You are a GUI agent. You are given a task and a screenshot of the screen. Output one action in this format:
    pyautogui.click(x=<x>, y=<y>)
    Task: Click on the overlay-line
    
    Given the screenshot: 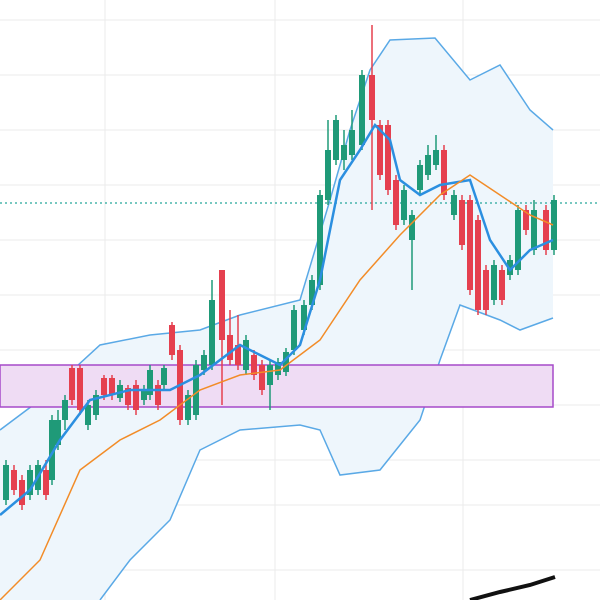 What is the action you would take?
    pyautogui.click(x=512, y=587)
    